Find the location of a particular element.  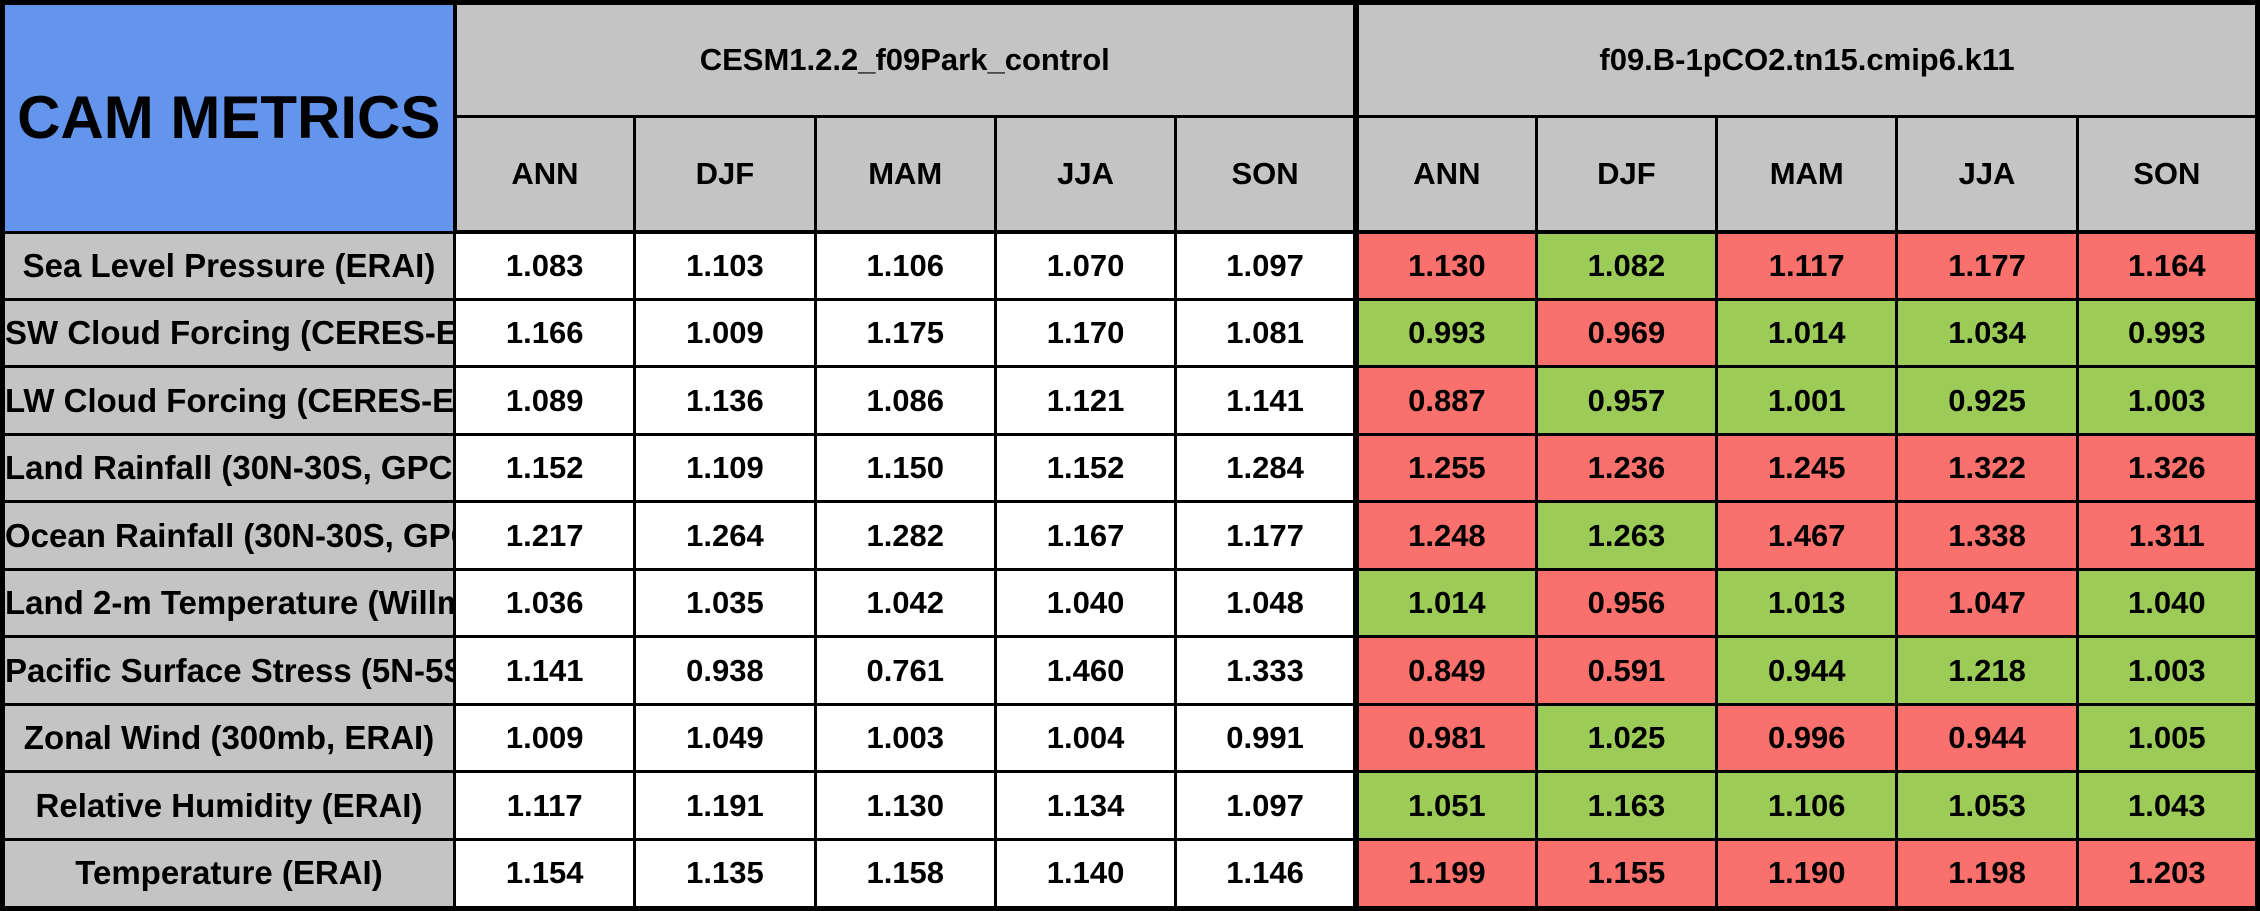

metric-label-text: Temperature (ERAI) is located at coordinates (229, 873).